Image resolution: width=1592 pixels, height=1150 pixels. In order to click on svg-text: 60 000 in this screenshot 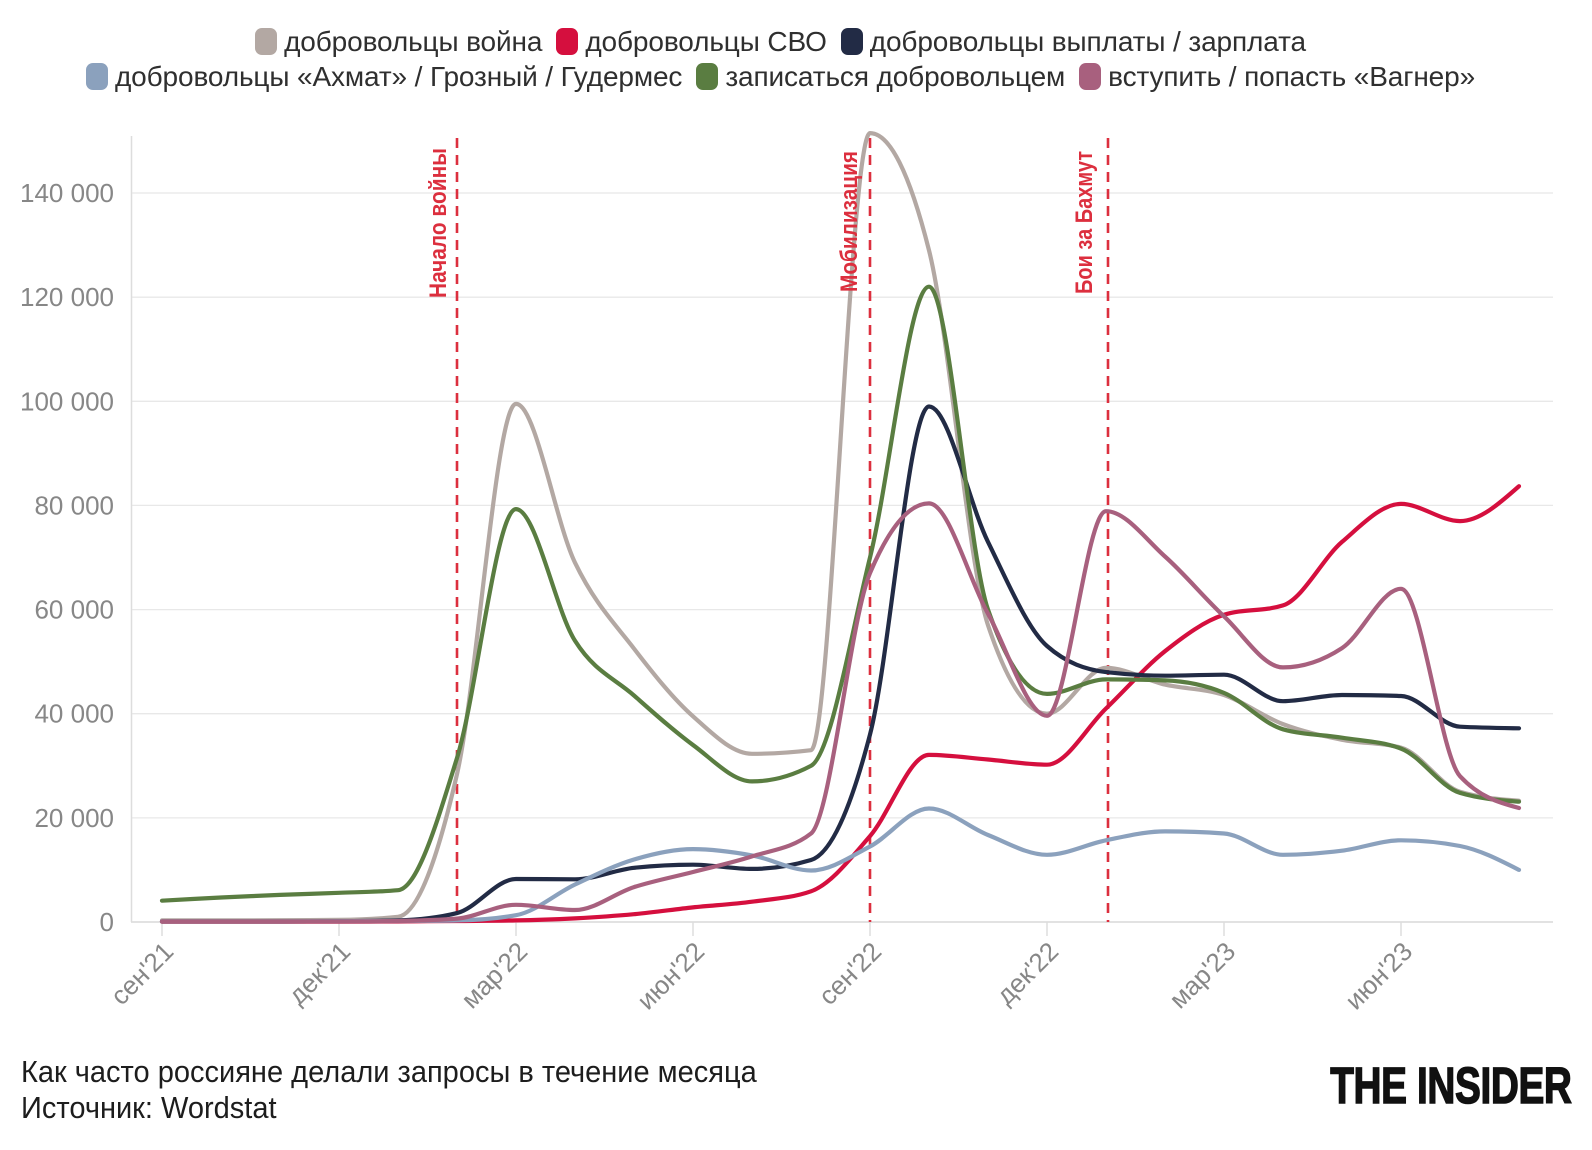, I will do `click(74, 610)`.